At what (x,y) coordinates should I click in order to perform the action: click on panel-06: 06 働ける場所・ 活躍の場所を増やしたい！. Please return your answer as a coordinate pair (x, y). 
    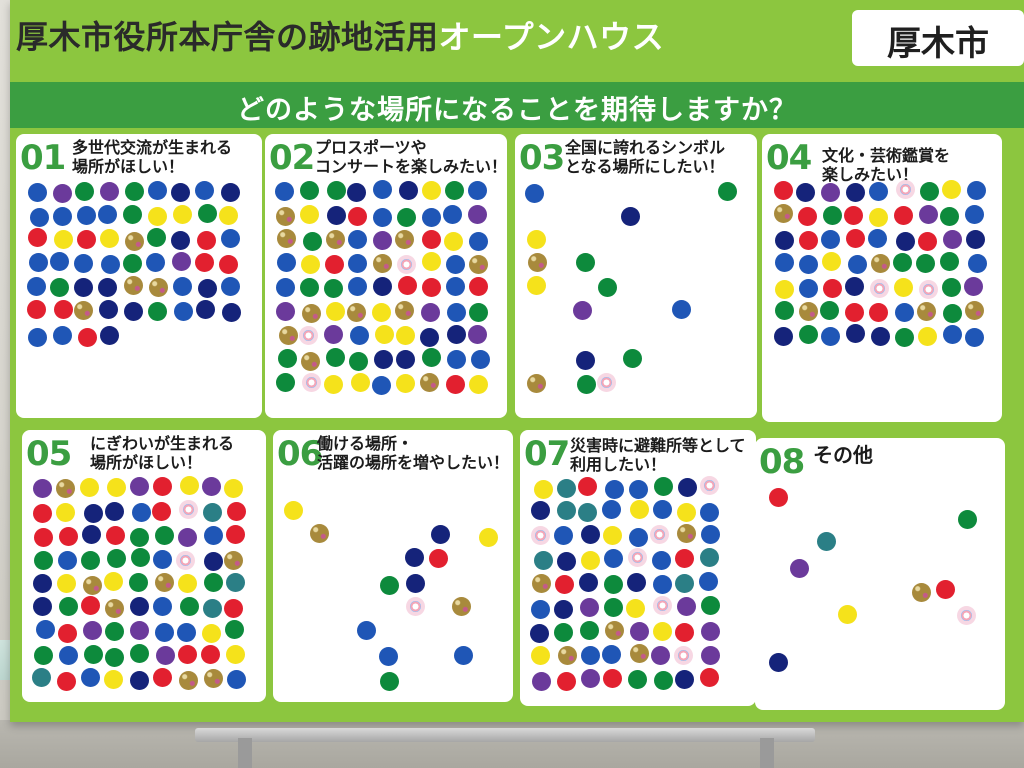
    Looking at the image, I should click on (393, 566).